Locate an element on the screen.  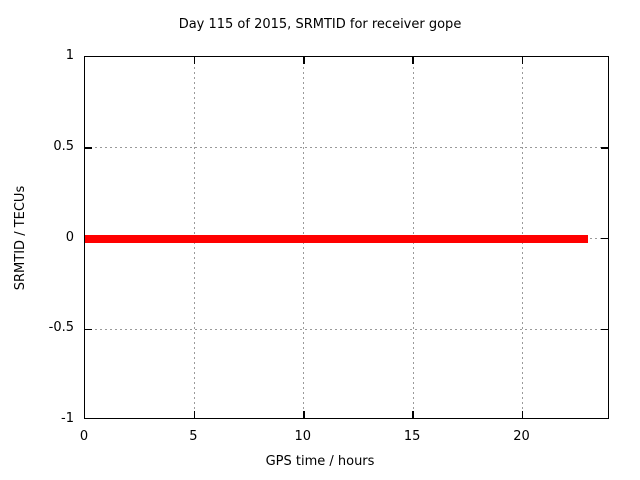
x-tick-label: 15 is located at coordinates (412, 436).